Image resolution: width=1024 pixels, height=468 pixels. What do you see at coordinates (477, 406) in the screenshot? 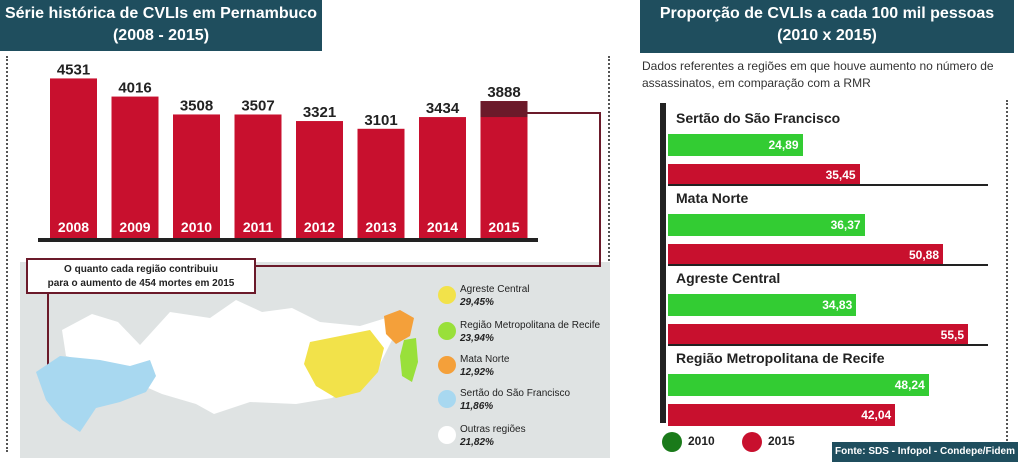
I see `legend-region-percent: 11,86%` at bounding box center [477, 406].